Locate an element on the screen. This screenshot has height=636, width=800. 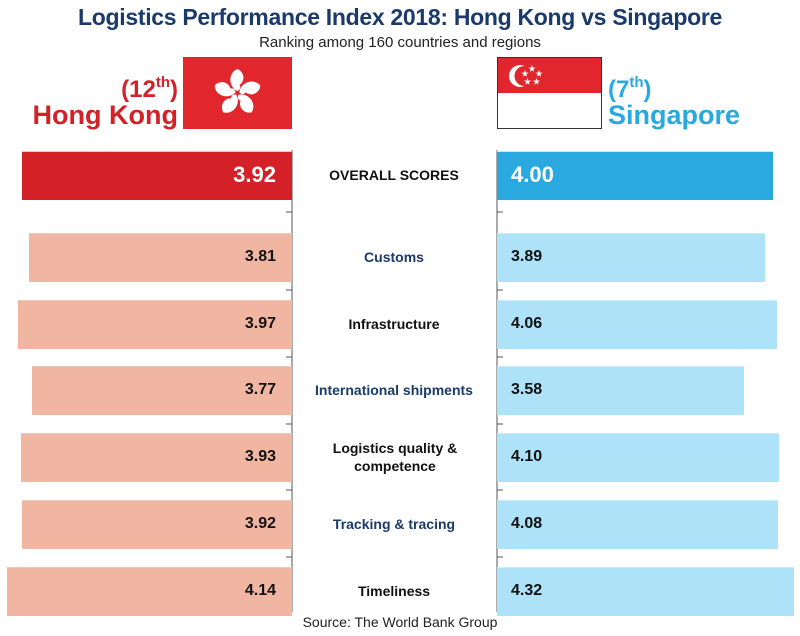
hong-kong-flag is located at coordinates (237, 93).